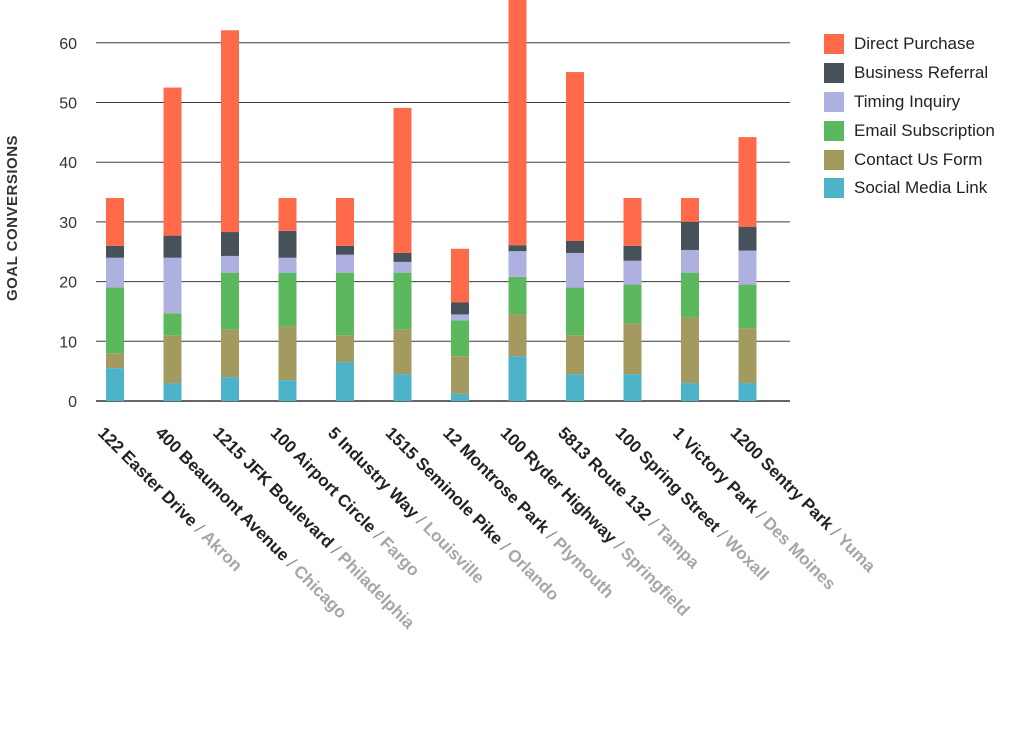 The height and width of the screenshot is (745, 1024). I want to click on y-axis-label: GOAL CONVERSIONS, so click(12, 218).